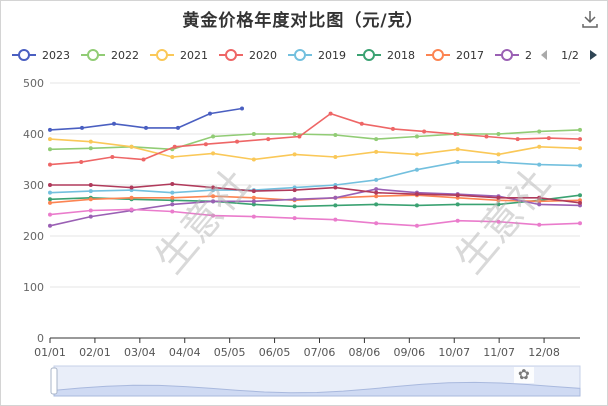 The height and width of the screenshot is (406, 608). Describe the element at coordinates (409, 352) in the screenshot. I see `x-tick-label: 09/06` at that location.